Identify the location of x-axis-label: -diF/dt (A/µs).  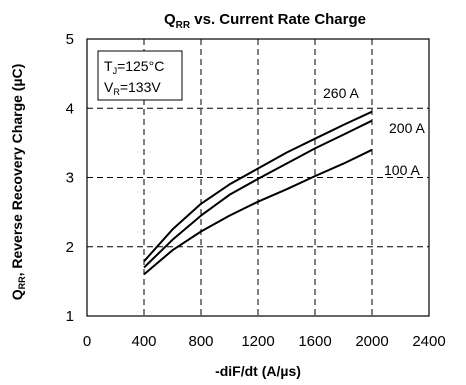
(258, 371).